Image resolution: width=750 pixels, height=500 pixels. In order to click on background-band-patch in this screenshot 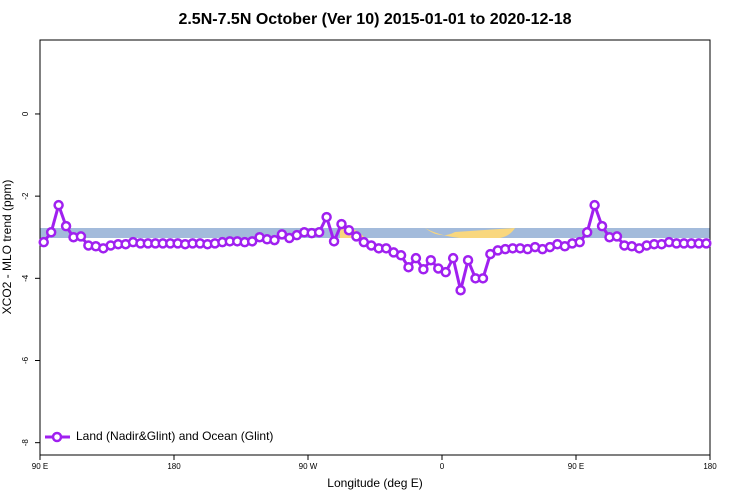, I will do `click(427, 232)`.